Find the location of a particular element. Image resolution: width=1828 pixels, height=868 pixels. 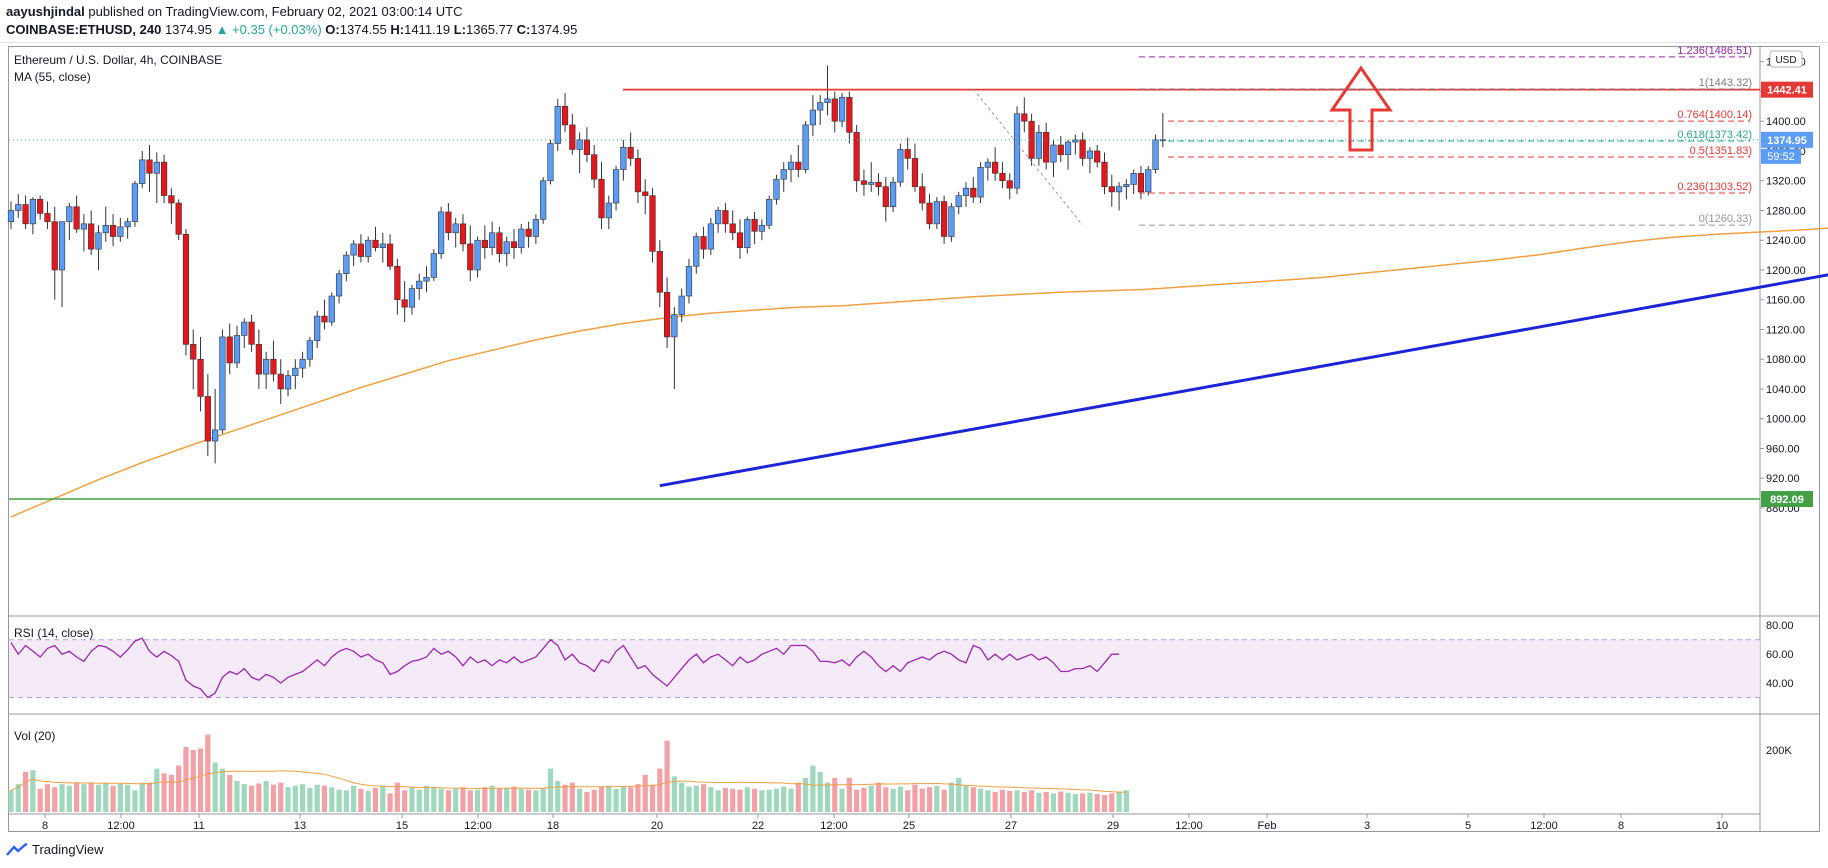

author-name: aayushjindal is located at coordinates (45, 11).